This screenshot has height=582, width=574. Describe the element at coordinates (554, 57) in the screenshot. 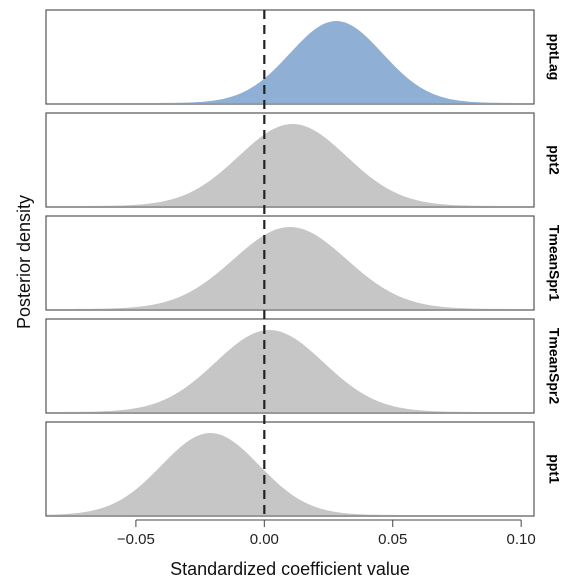

I see `strip-label-pptLag: pptLag` at that location.